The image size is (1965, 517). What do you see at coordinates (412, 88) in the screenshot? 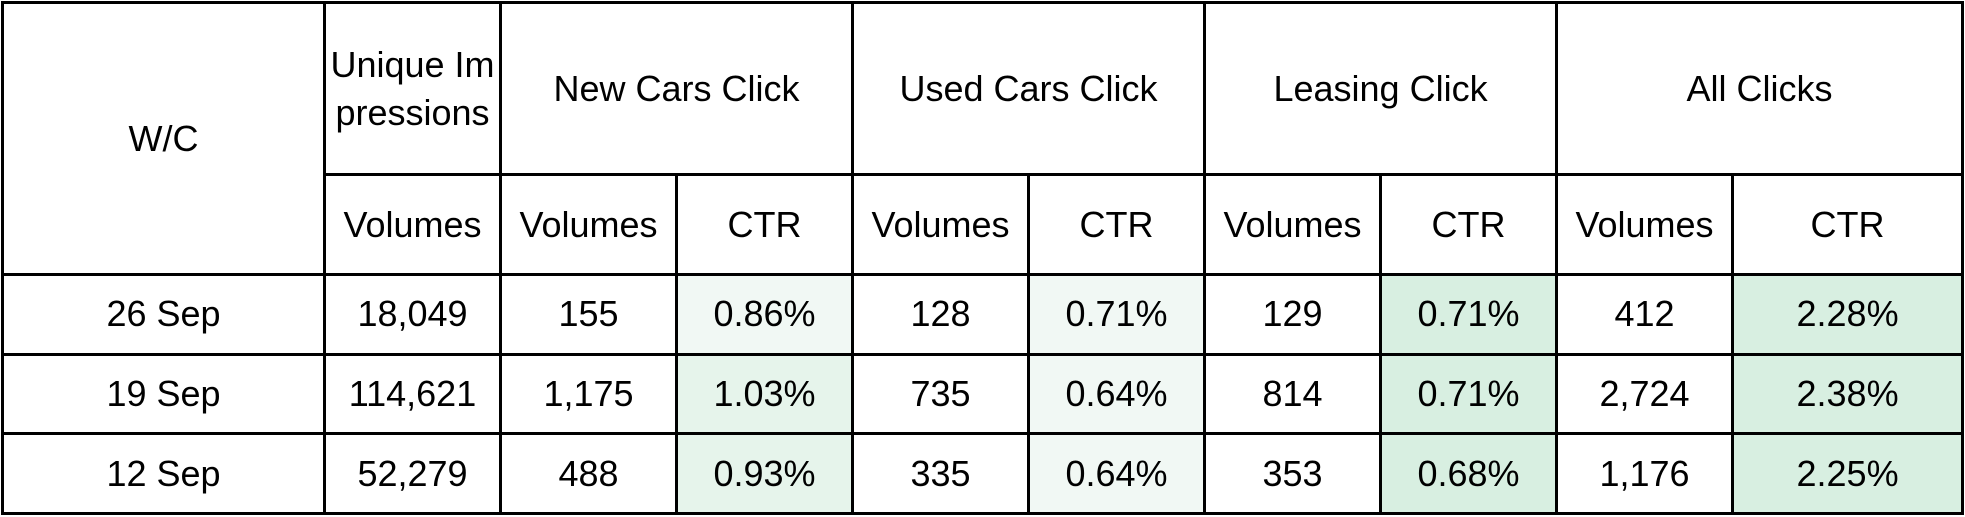
I see `header-unique-impressions: Unique Impressions` at bounding box center [412, 88].